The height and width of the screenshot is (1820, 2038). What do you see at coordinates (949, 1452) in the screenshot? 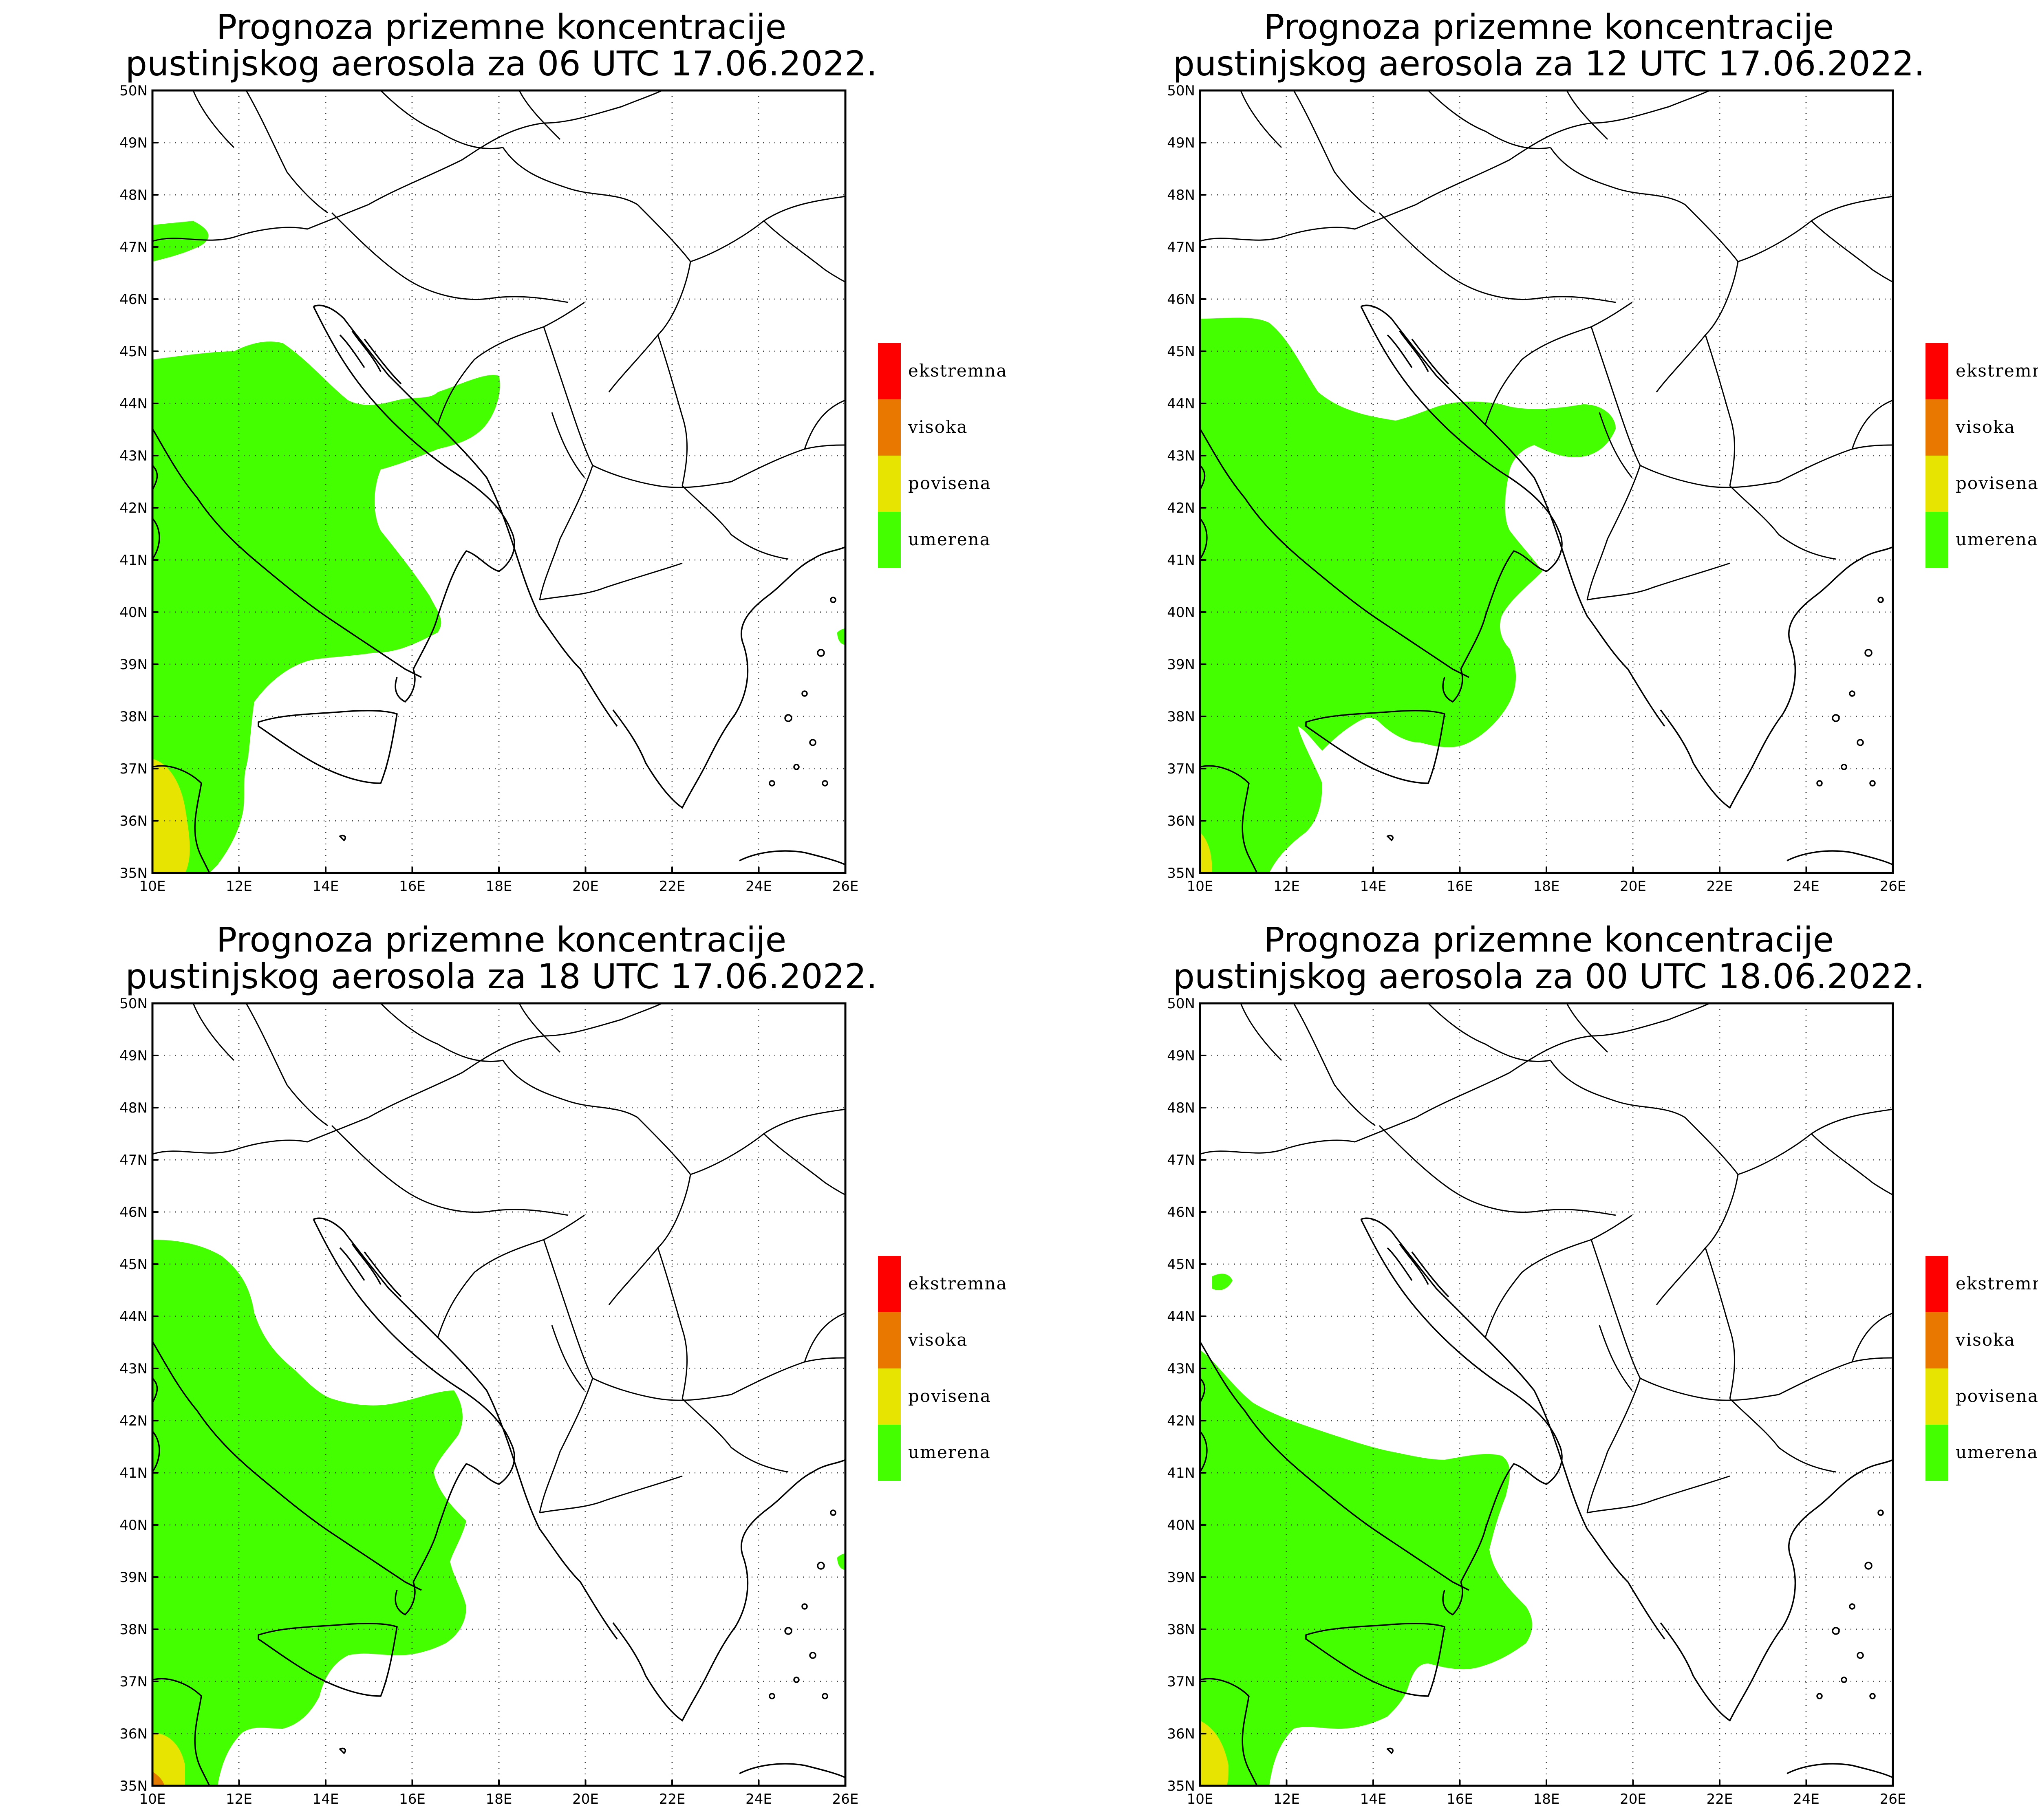
I see `legend-label-umerena: umerena` at bounding box center [949, 1452].